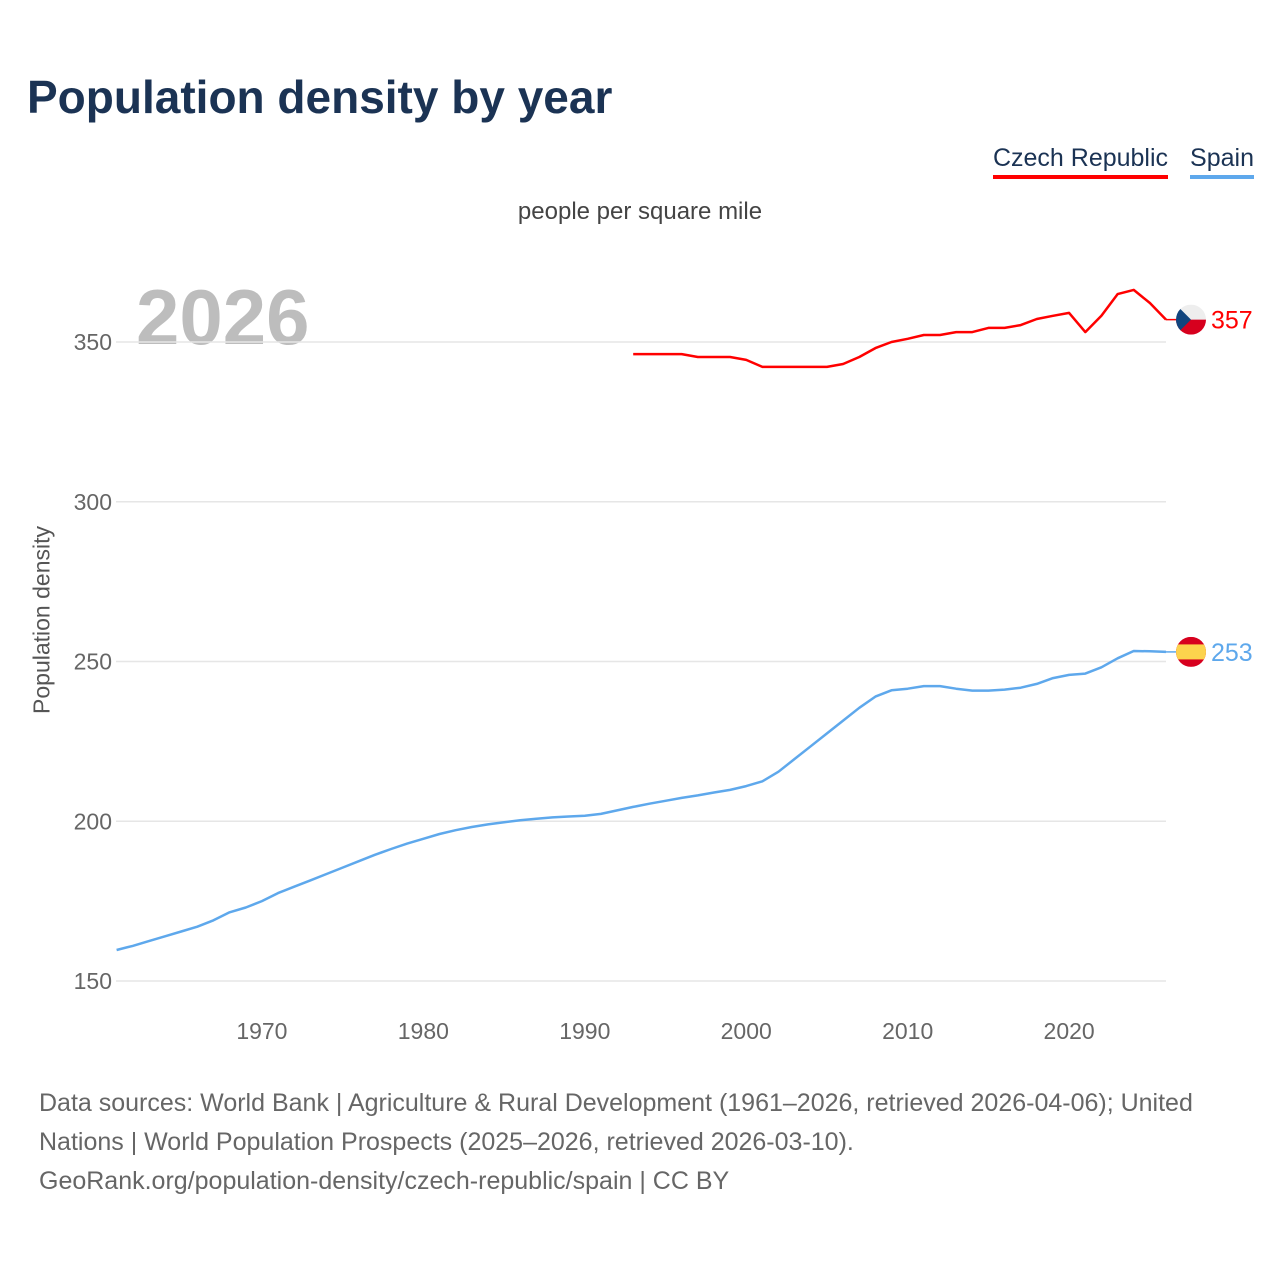 The image size is (1280, 1280). I want to click on x-tick-label: 1980, so click(423, 1031).